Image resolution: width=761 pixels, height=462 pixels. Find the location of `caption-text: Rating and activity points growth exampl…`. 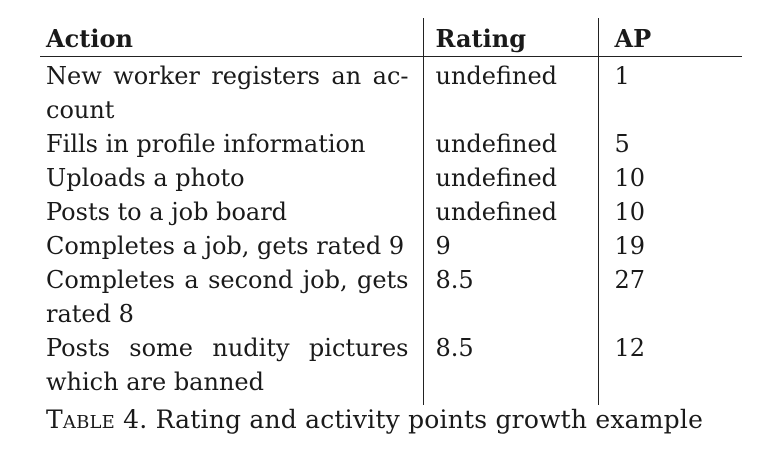

caption-text: Rating and activity points growth exampl… is located at coordinates (429, 419).